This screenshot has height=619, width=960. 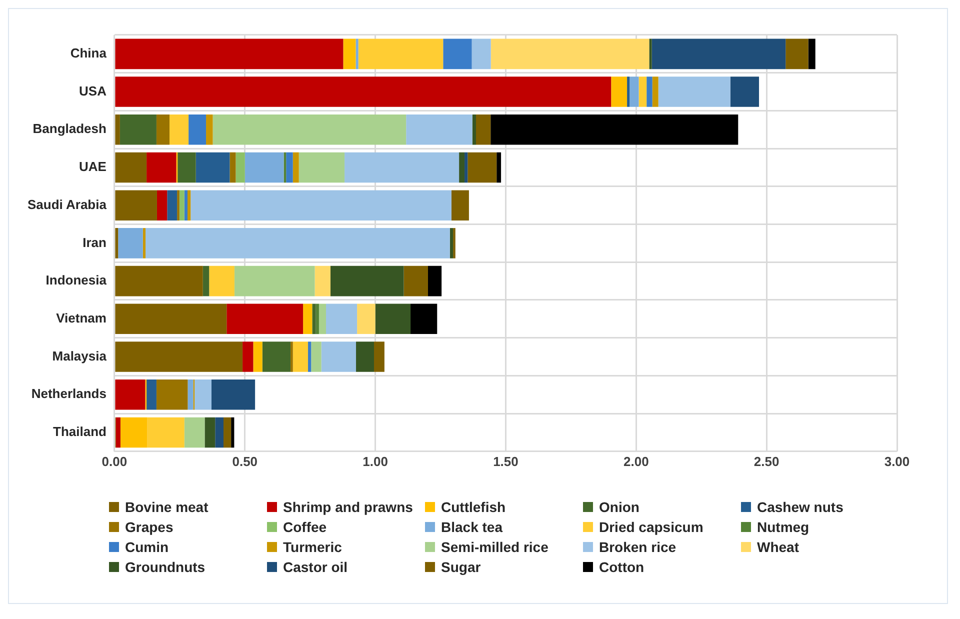 What do you see at coordinates (93, 166) in the screenshot?
I see `y-tick-label: UAE` at bounding box center [93, 166].